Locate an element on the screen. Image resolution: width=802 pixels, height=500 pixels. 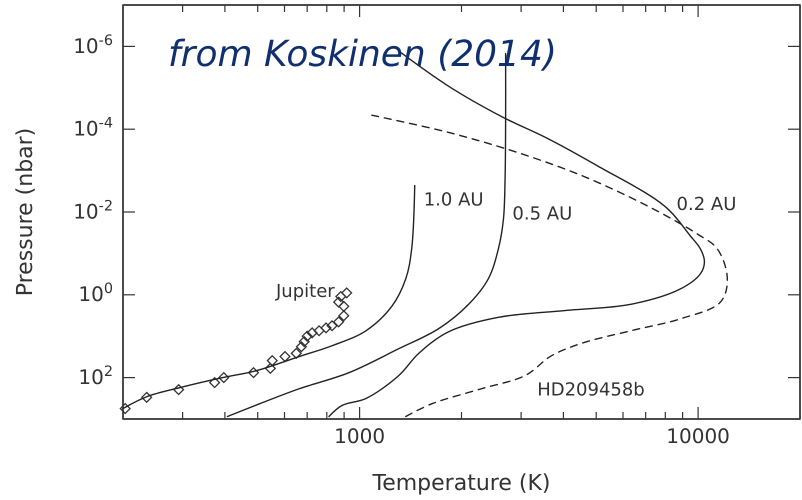
y-tick-label: 10$^{2}$ is located at coordinates (95, 376).